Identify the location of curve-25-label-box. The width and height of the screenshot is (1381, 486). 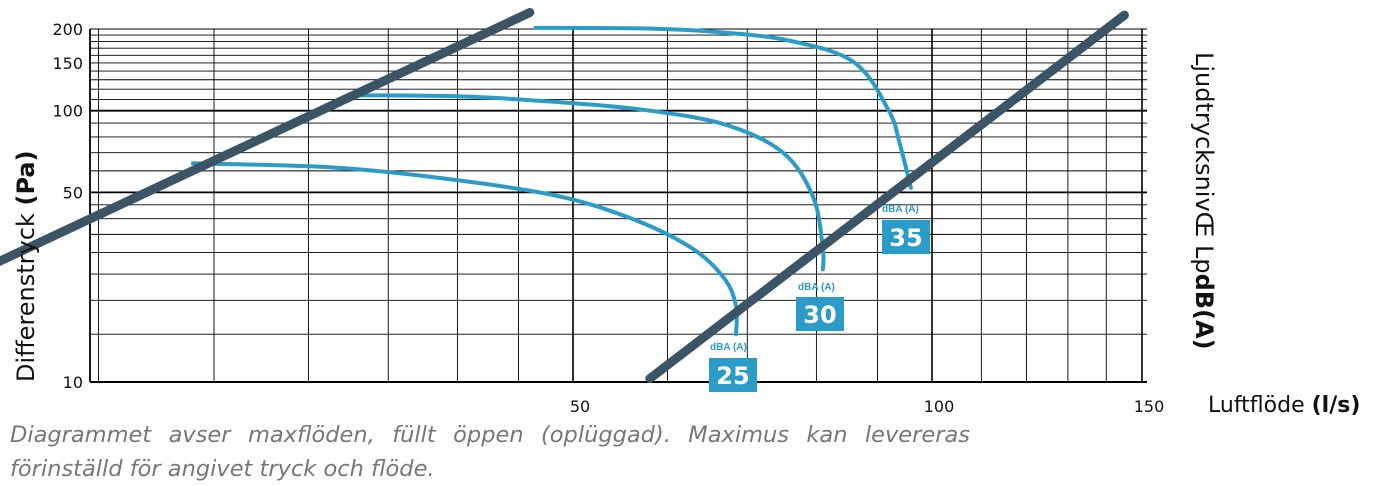
(733, 375).